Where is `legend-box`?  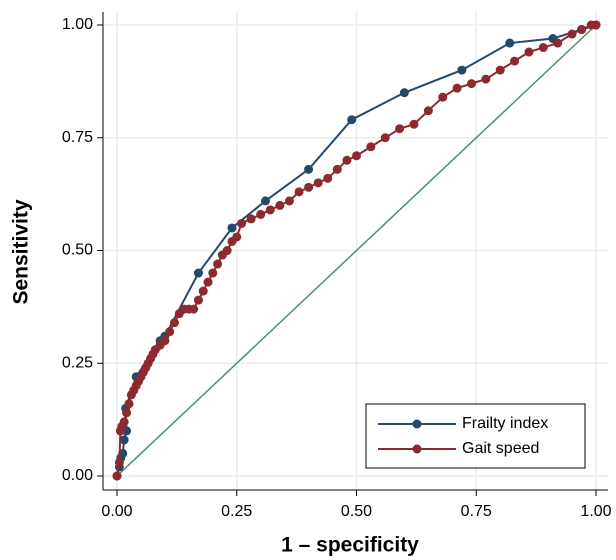
legend-box is located at coordinates (475, 436).